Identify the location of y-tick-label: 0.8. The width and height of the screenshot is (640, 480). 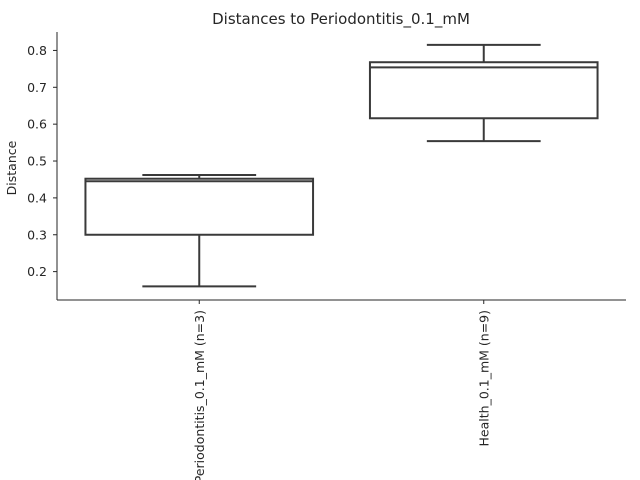
(37, 50).